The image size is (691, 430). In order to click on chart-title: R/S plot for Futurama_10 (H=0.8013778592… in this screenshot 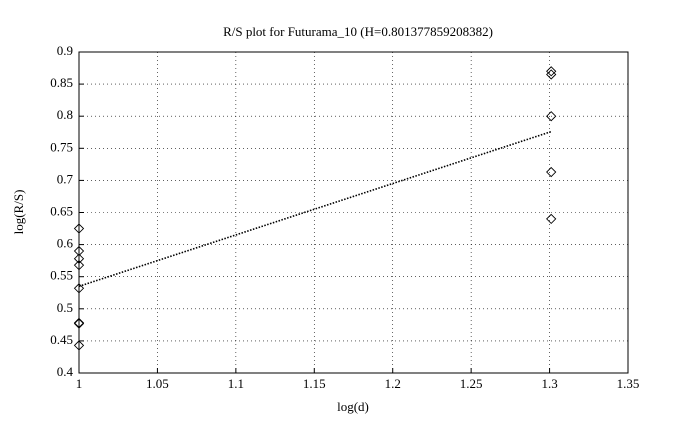, I will do `click(358, 31)`.